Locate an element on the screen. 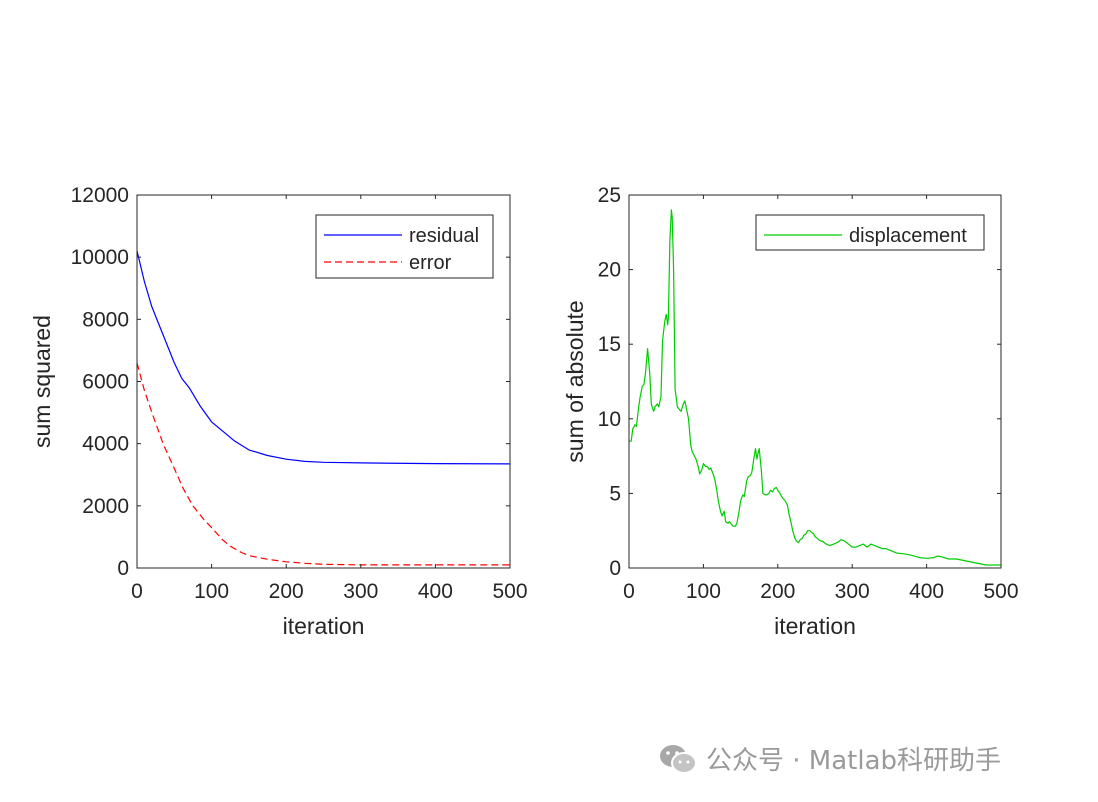 The image size is (1098, 802). y-axis-label: sum of absolute is located at coordinates (575, 381).